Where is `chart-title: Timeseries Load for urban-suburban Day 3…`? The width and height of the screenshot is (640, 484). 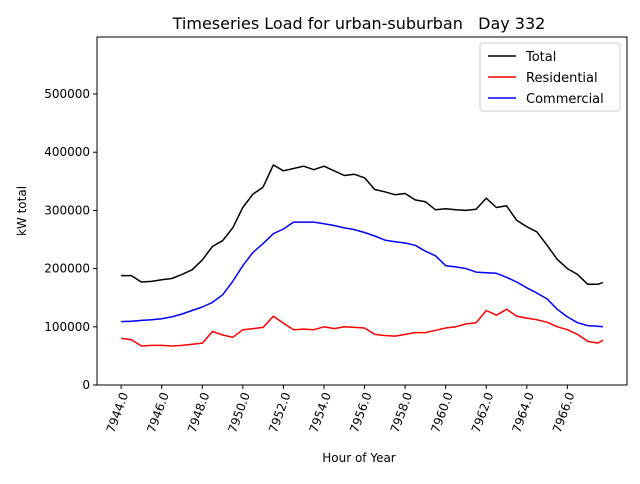
chart-title: Timeseries Load for urban-suburban Day 3… is located at coordinates (359, 23).